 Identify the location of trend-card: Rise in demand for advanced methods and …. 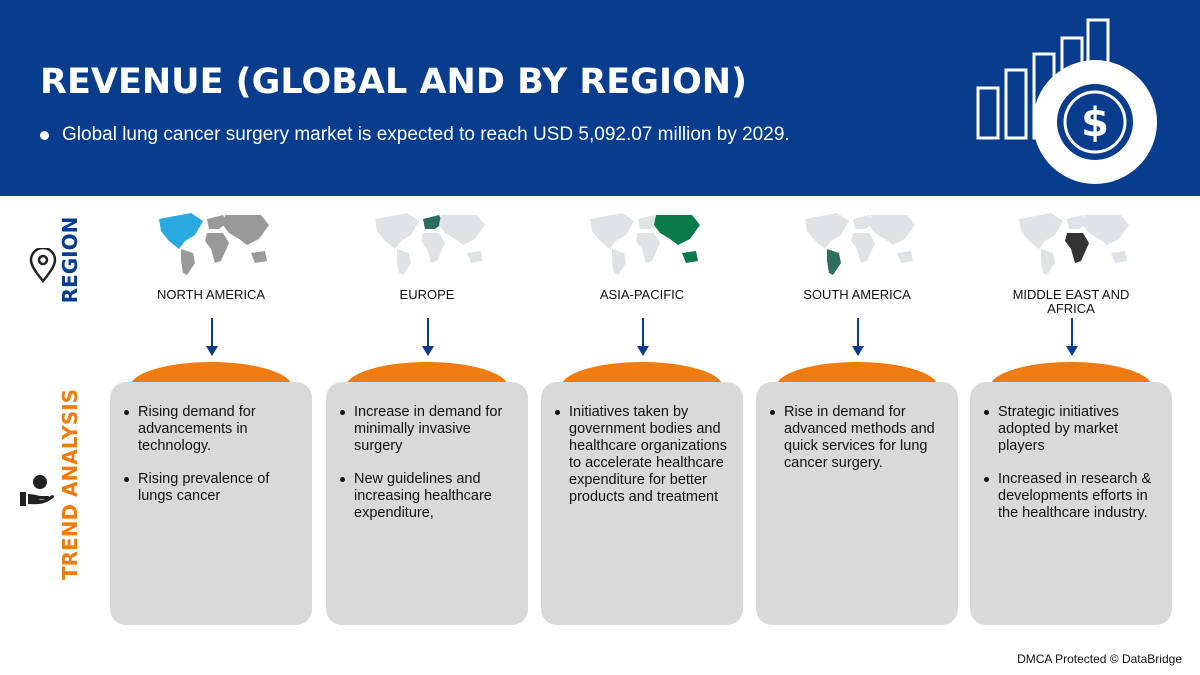
(857, 503).